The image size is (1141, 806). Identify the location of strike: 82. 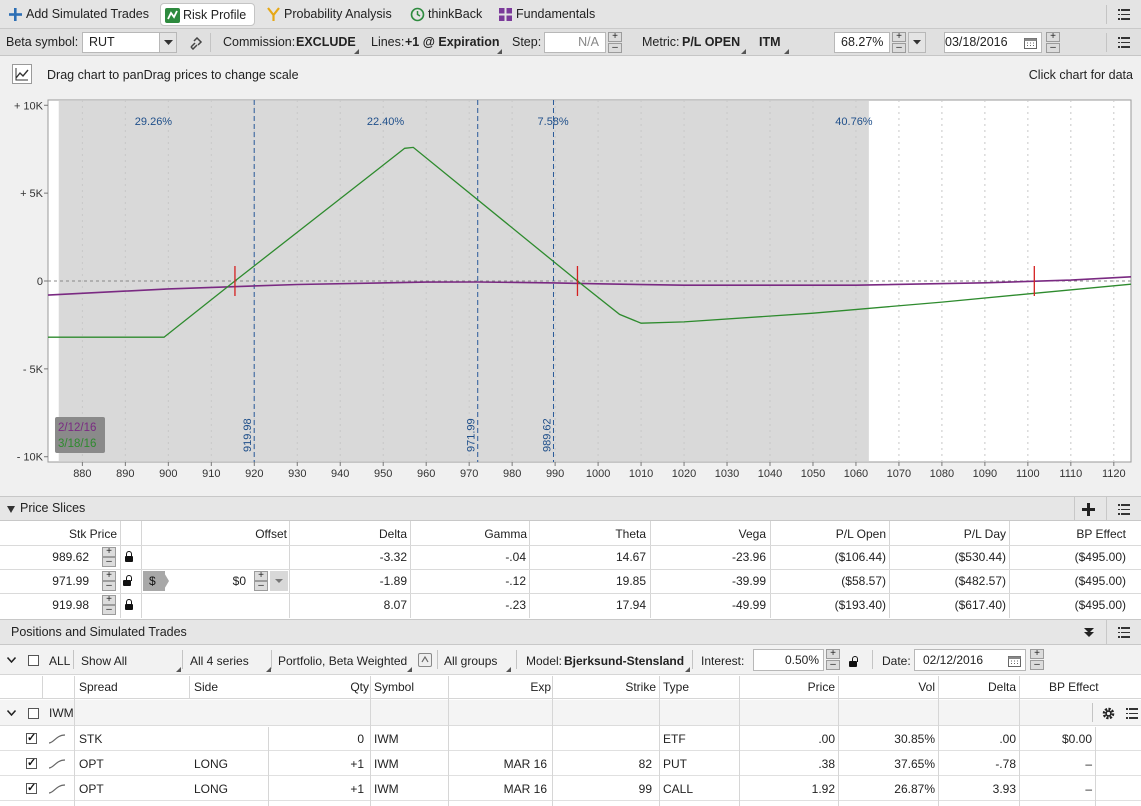
(645, 764).